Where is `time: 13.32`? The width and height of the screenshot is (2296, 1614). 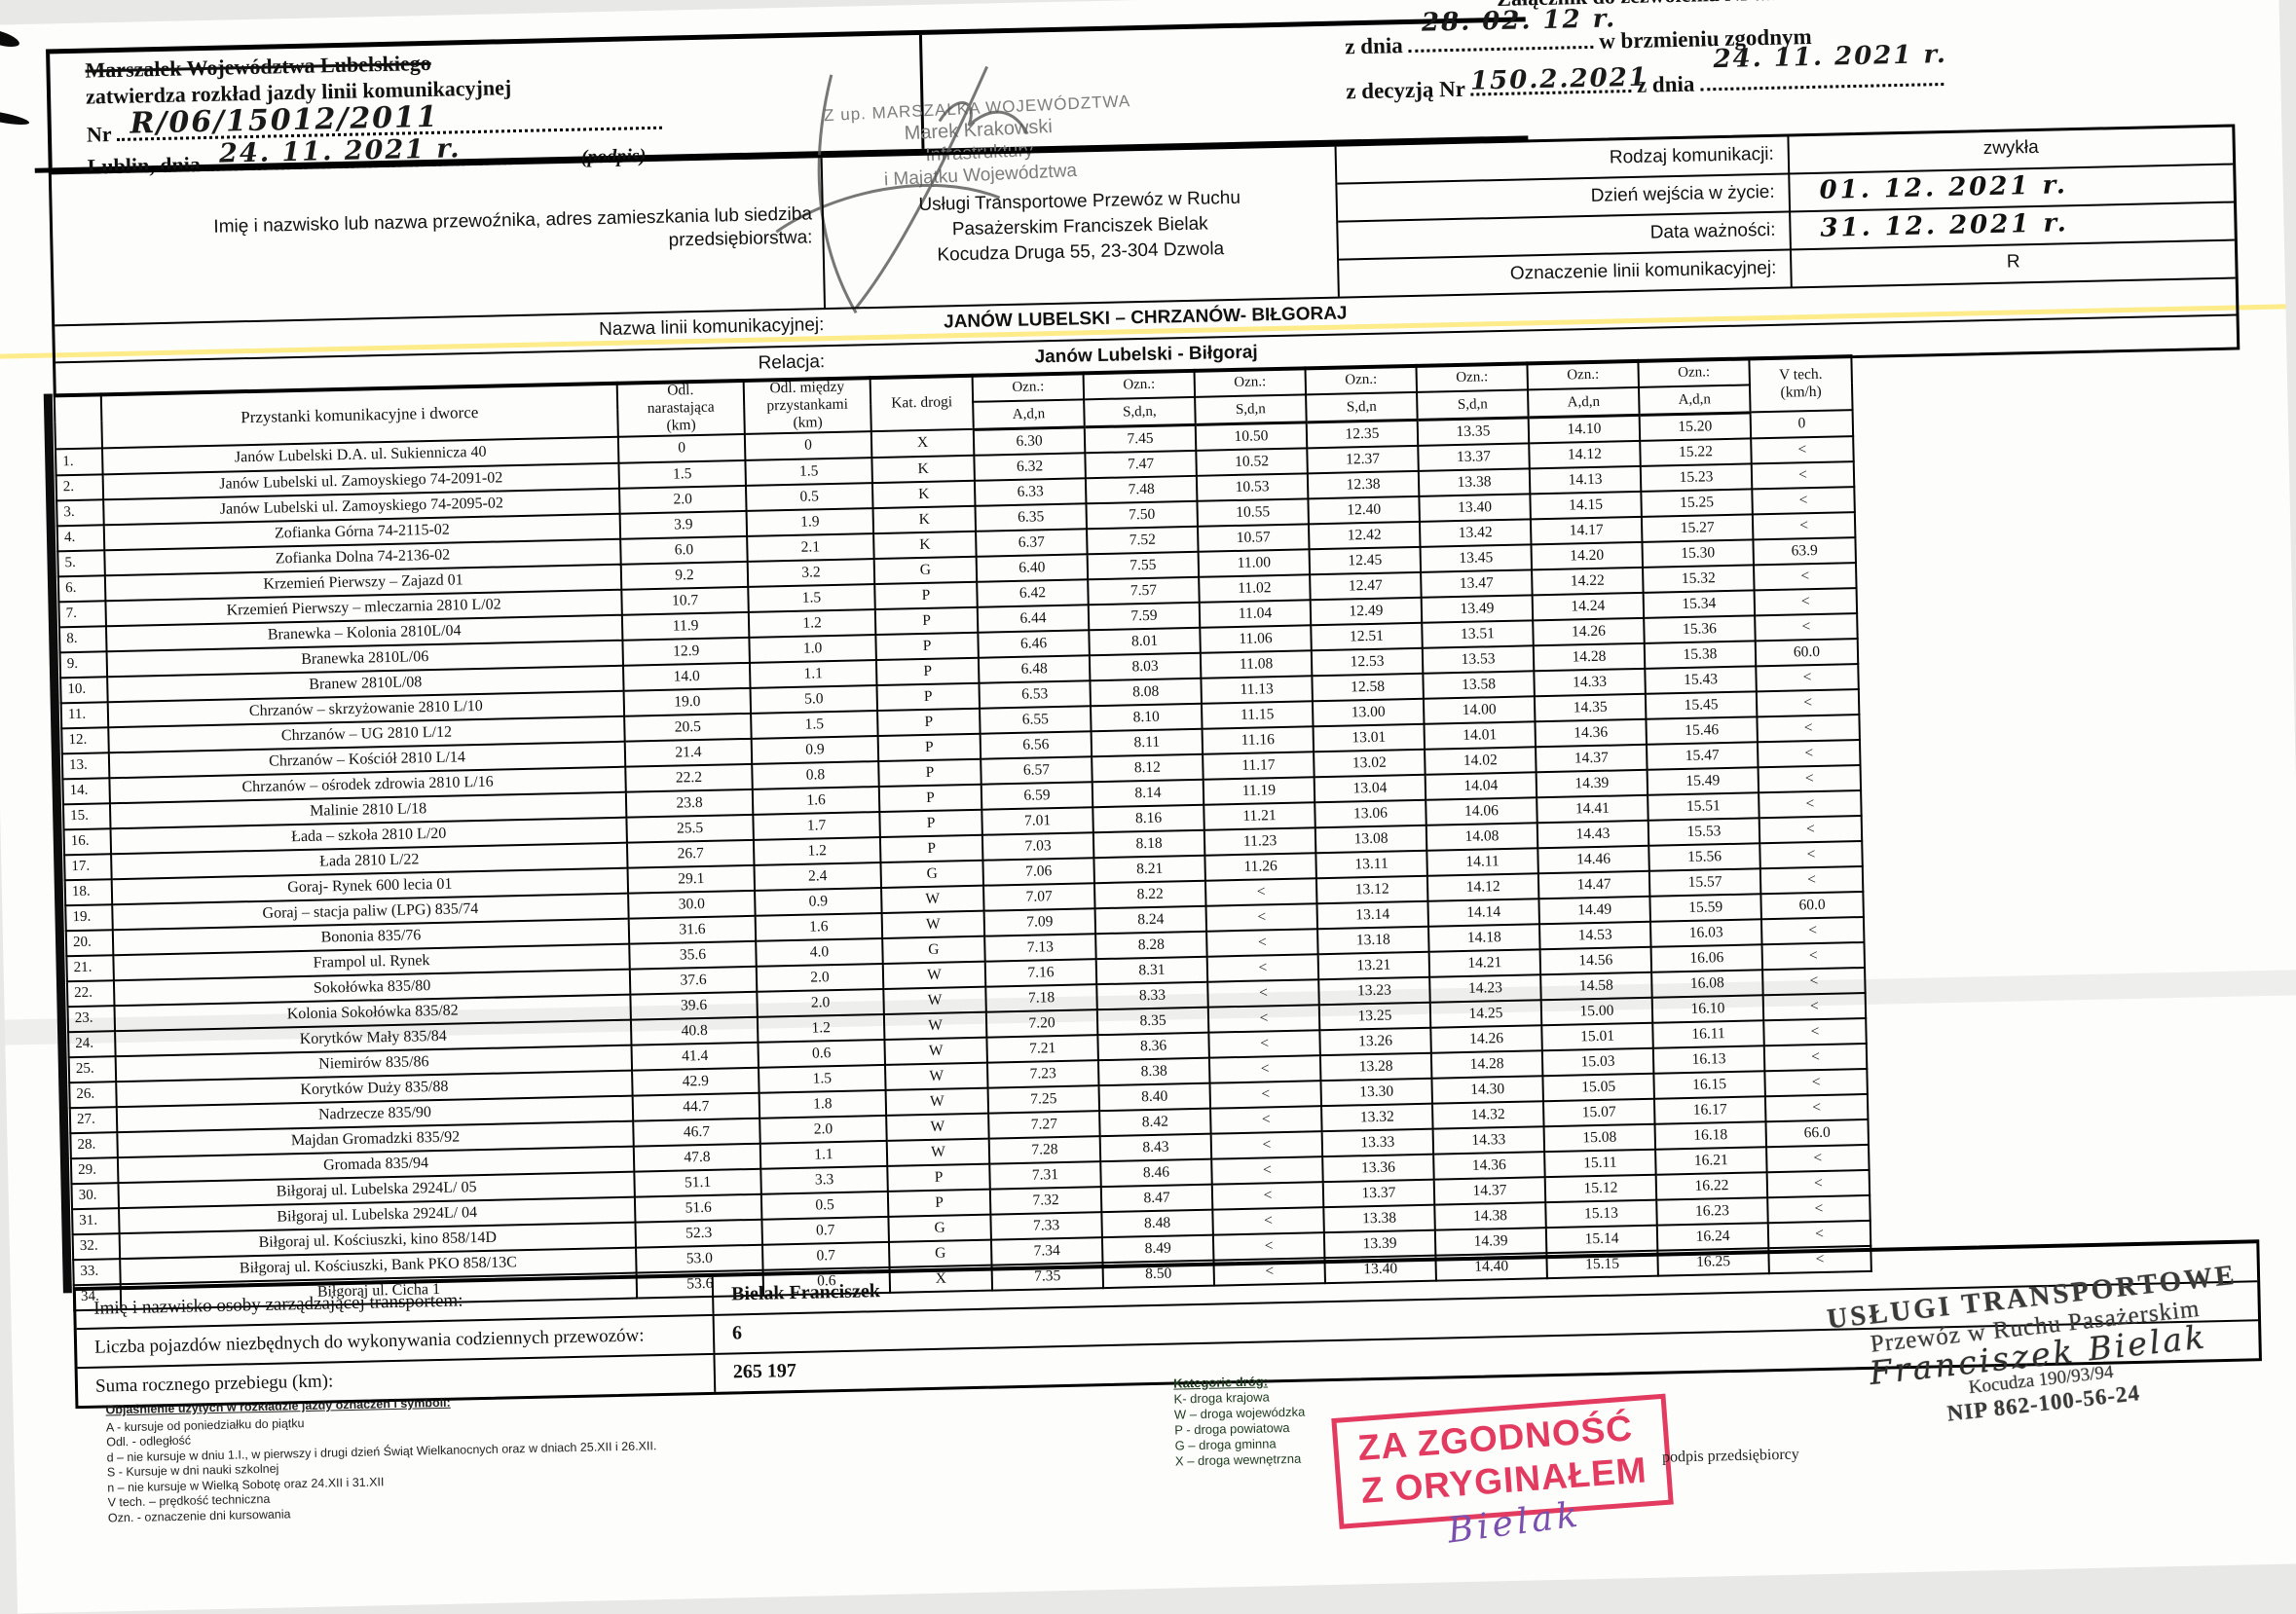
time: 13.32 is located at coordinates (1377, 1117).